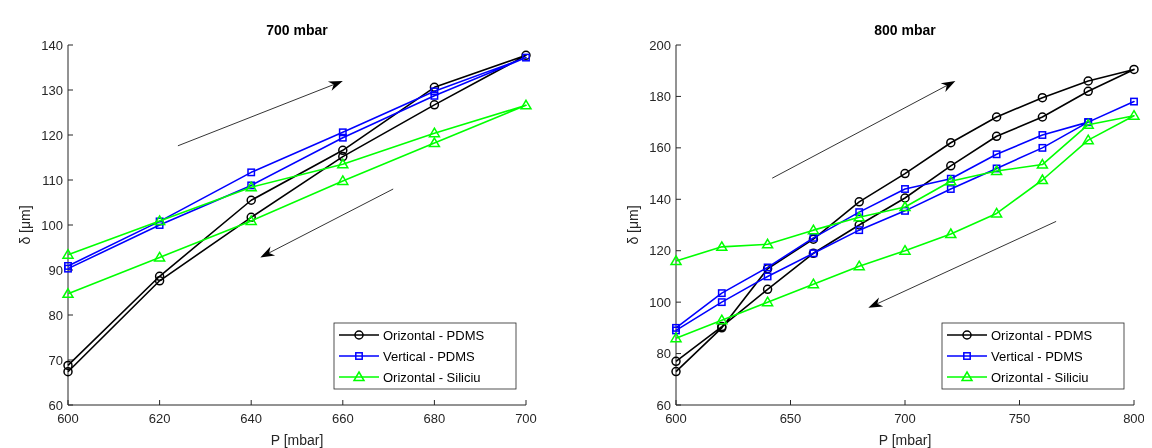  I want to click on chart-title: 800 mbar, so click(905, 30).